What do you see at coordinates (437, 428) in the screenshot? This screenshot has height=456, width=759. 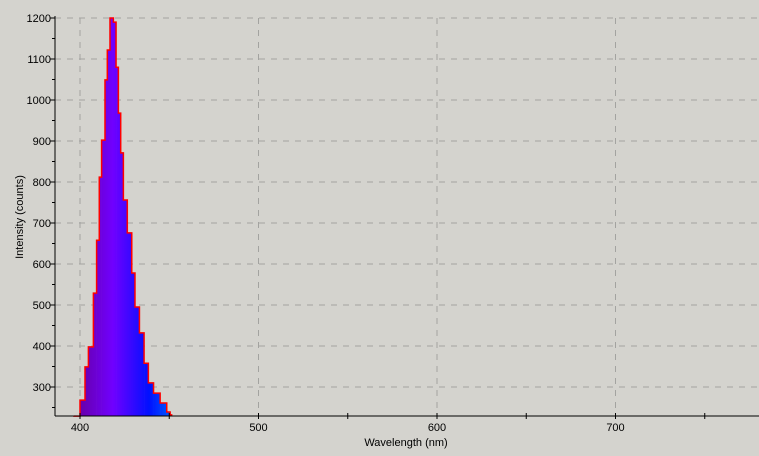 I see `x-tick-label: 600` at bounding box center [437, 428].